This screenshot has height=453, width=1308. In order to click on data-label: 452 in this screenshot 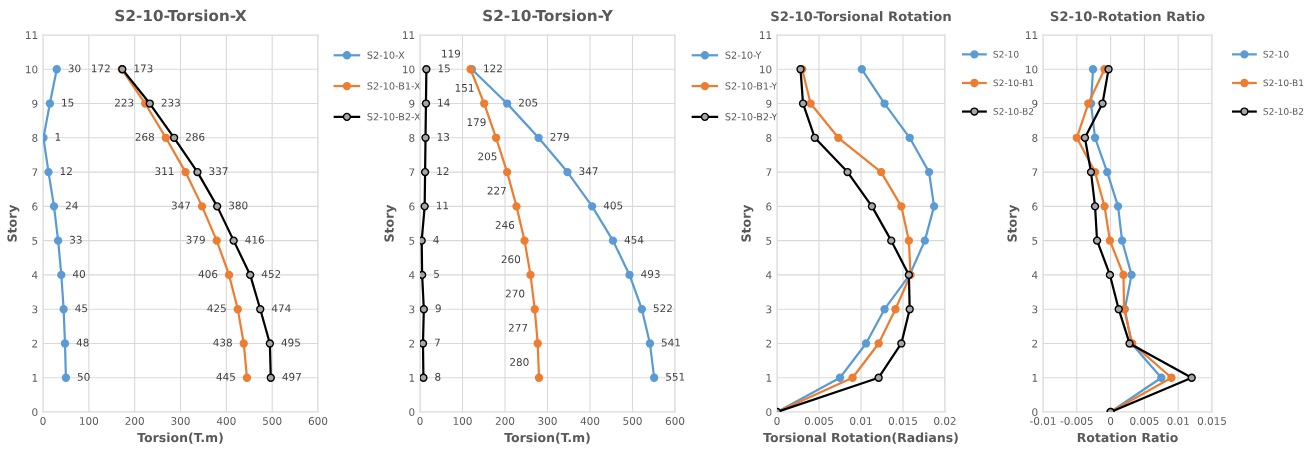, I will do `click(271, 274)`.